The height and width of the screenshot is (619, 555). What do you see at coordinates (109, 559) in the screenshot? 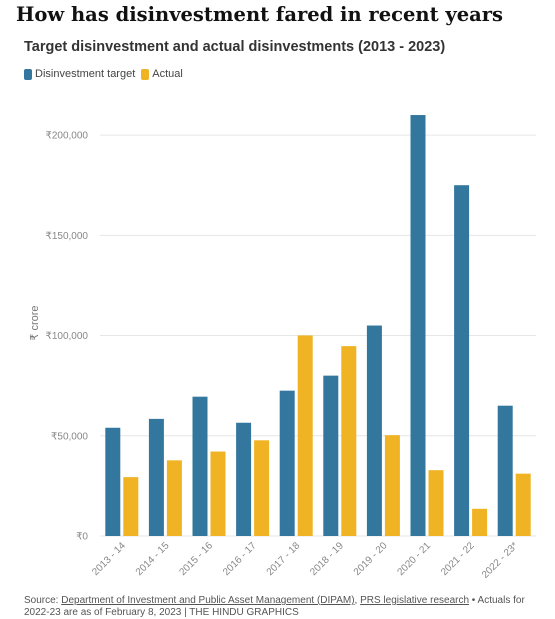
I see `x-tick-label: 2013 - 14` at bounding box center [109, 559].